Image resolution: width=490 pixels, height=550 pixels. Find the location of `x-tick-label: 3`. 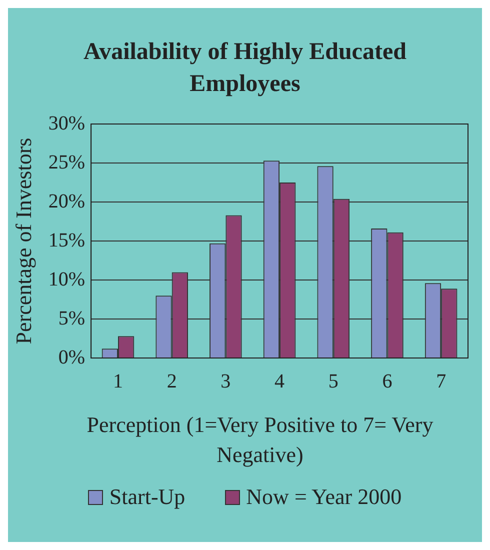

x-tick-label: 3 is located at coordinates (225, 381).